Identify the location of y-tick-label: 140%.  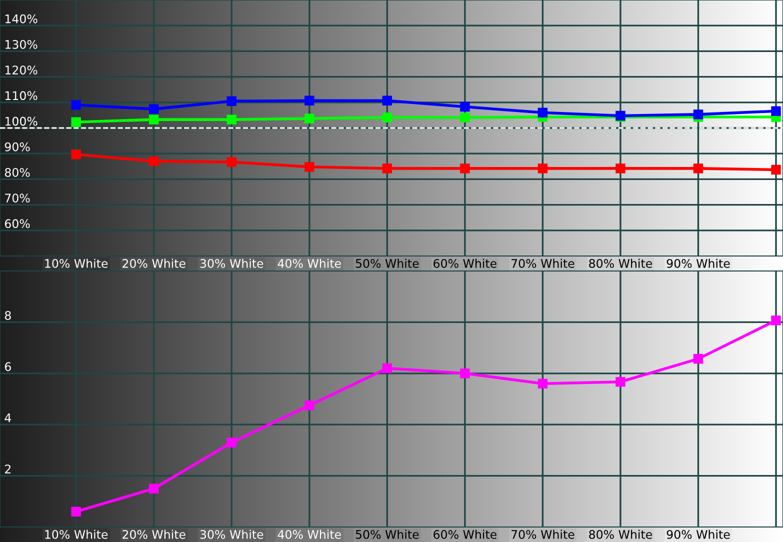
(21, 19).